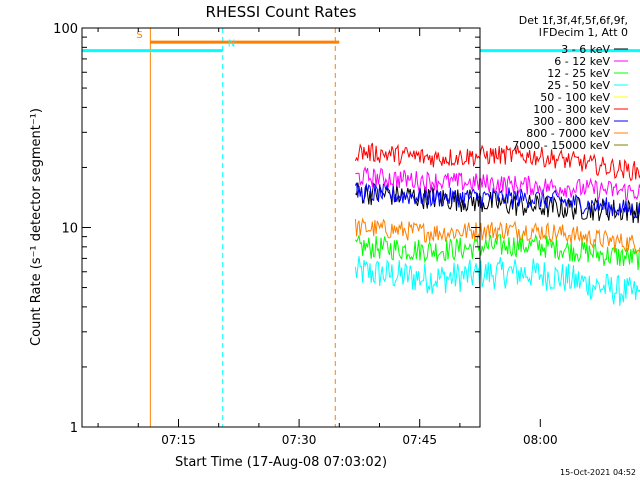  Describe the element at coordinates (65, 29) in the screenshot. I see `y-tick-label: 100` at that location.